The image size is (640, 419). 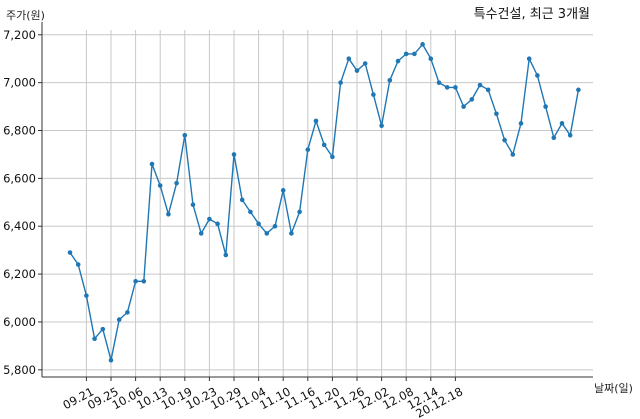 I want to click on x-axis-title: 날짜(일), so click(x=613, y=388).